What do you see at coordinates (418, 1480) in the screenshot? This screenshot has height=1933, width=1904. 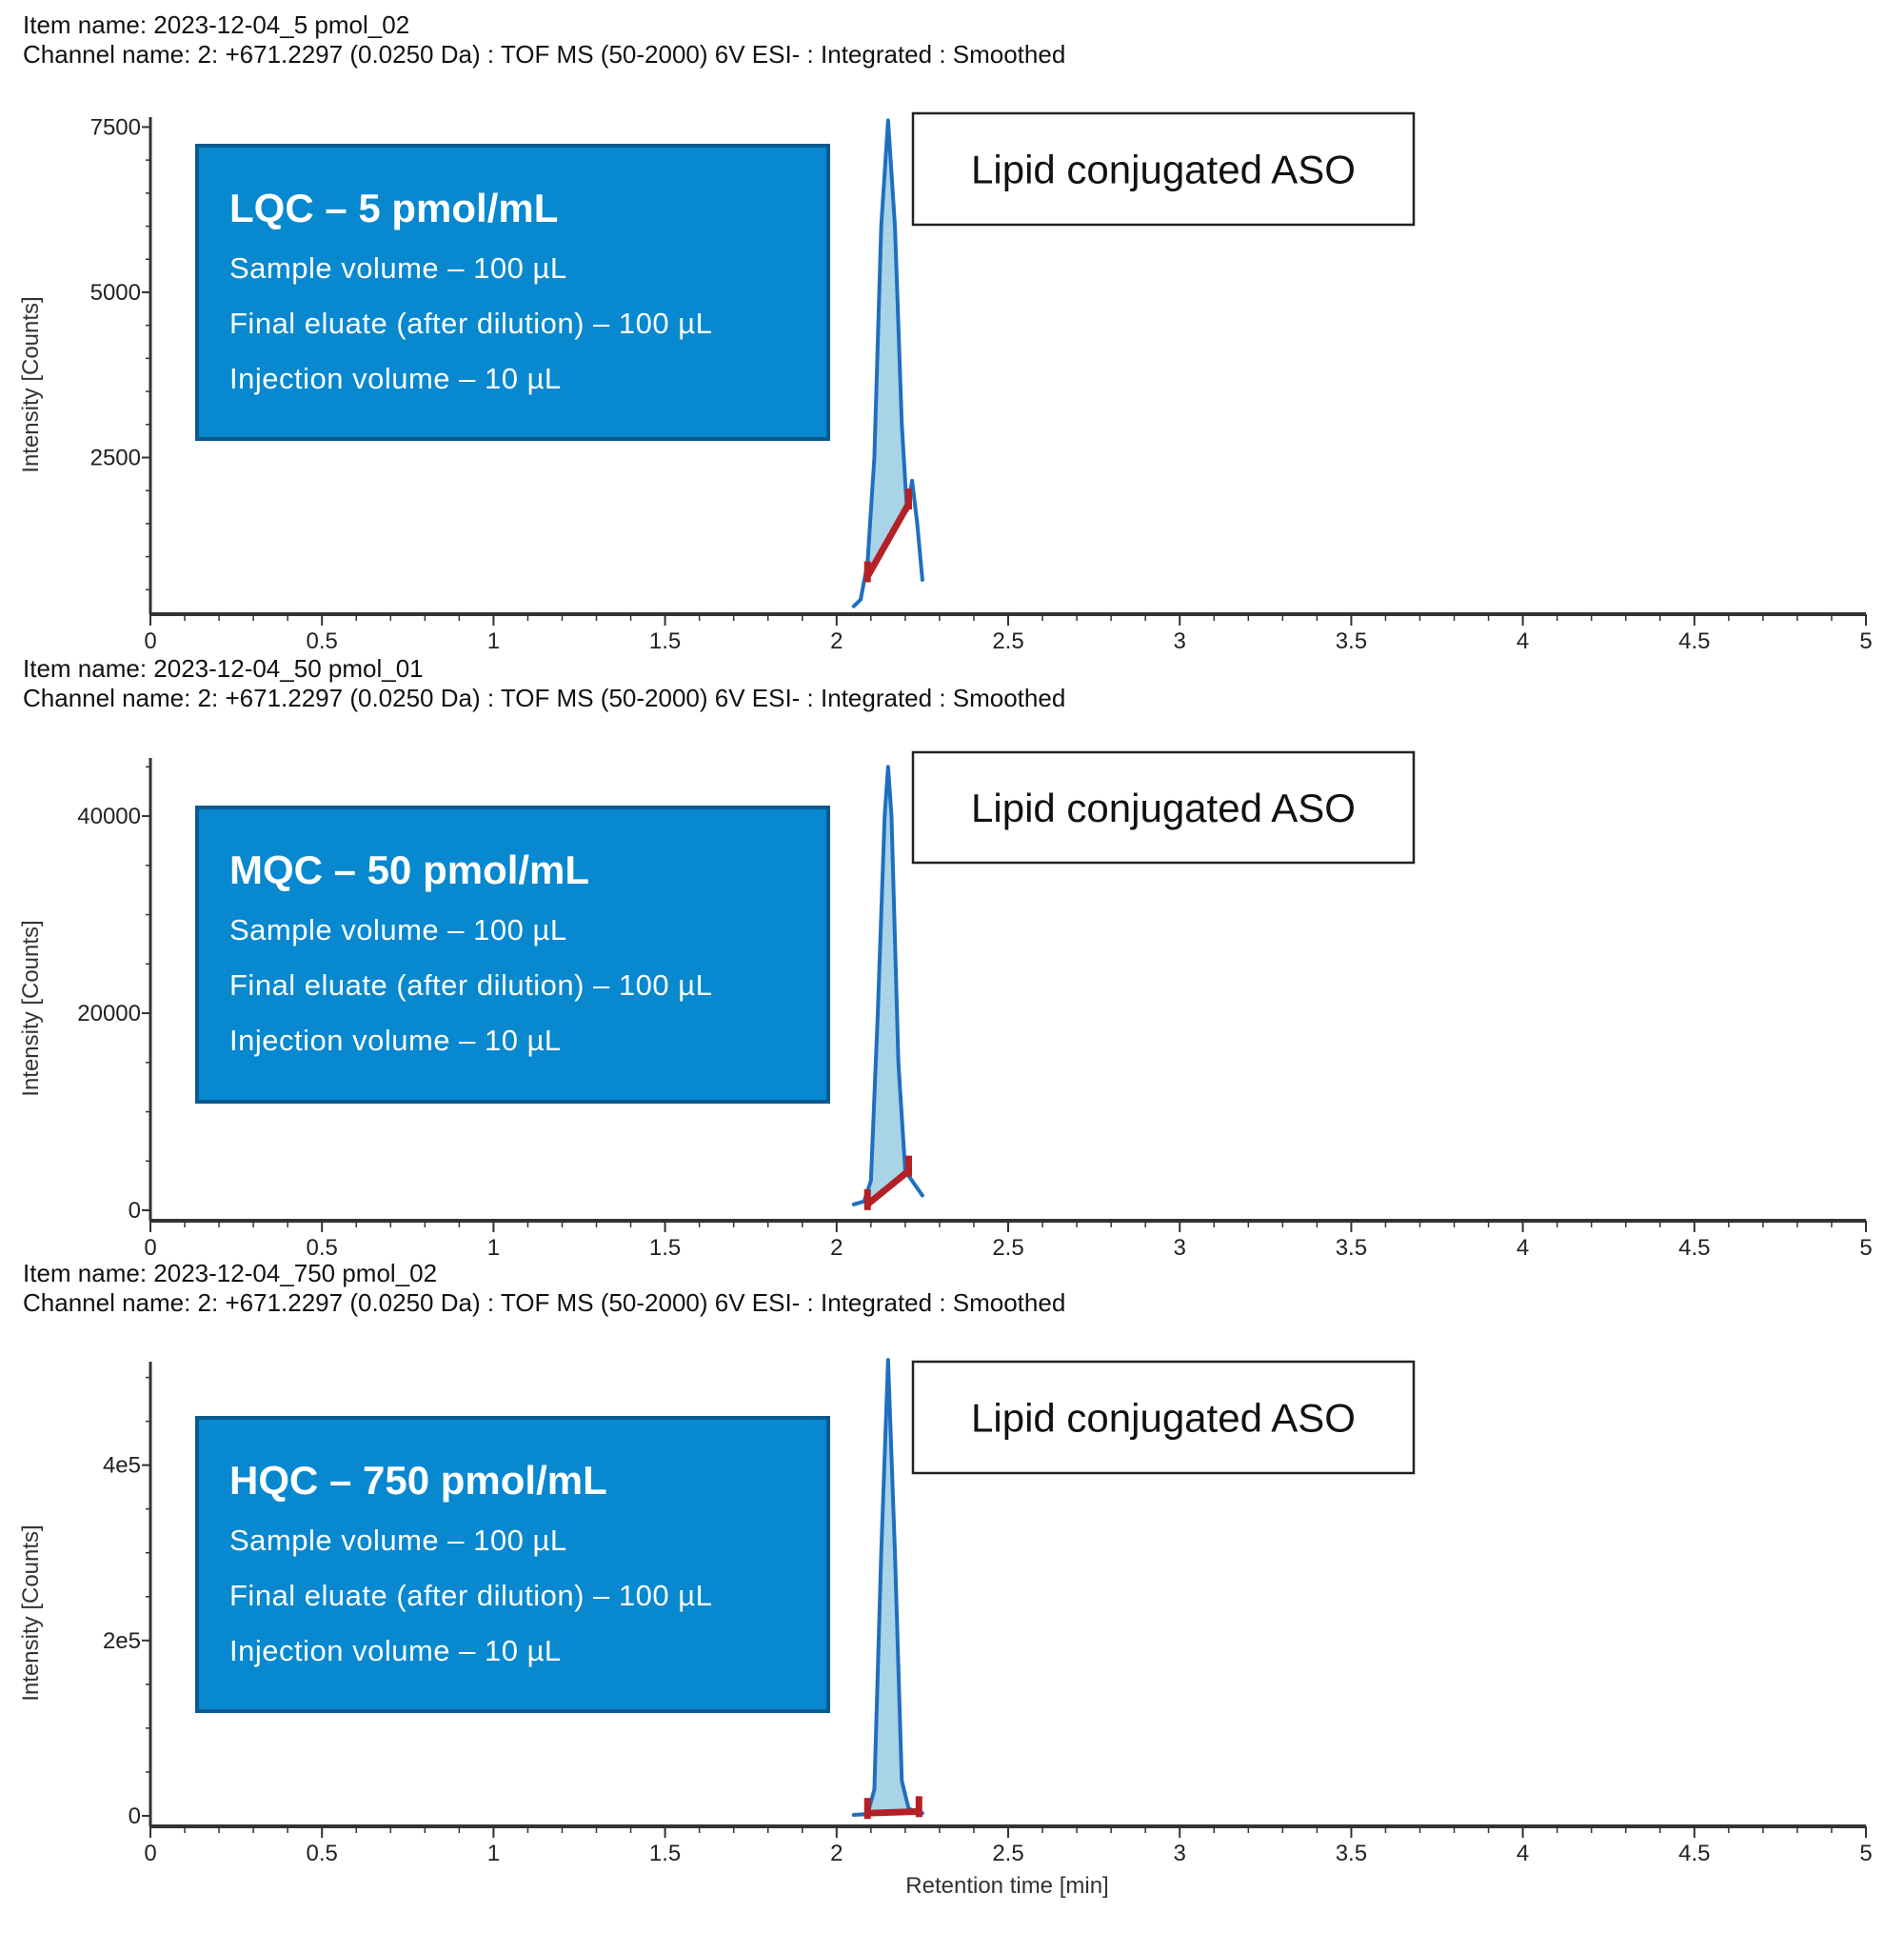 I see `qc-title: HQC – 750 pmol/mL` at bounding box center [418, 1480].